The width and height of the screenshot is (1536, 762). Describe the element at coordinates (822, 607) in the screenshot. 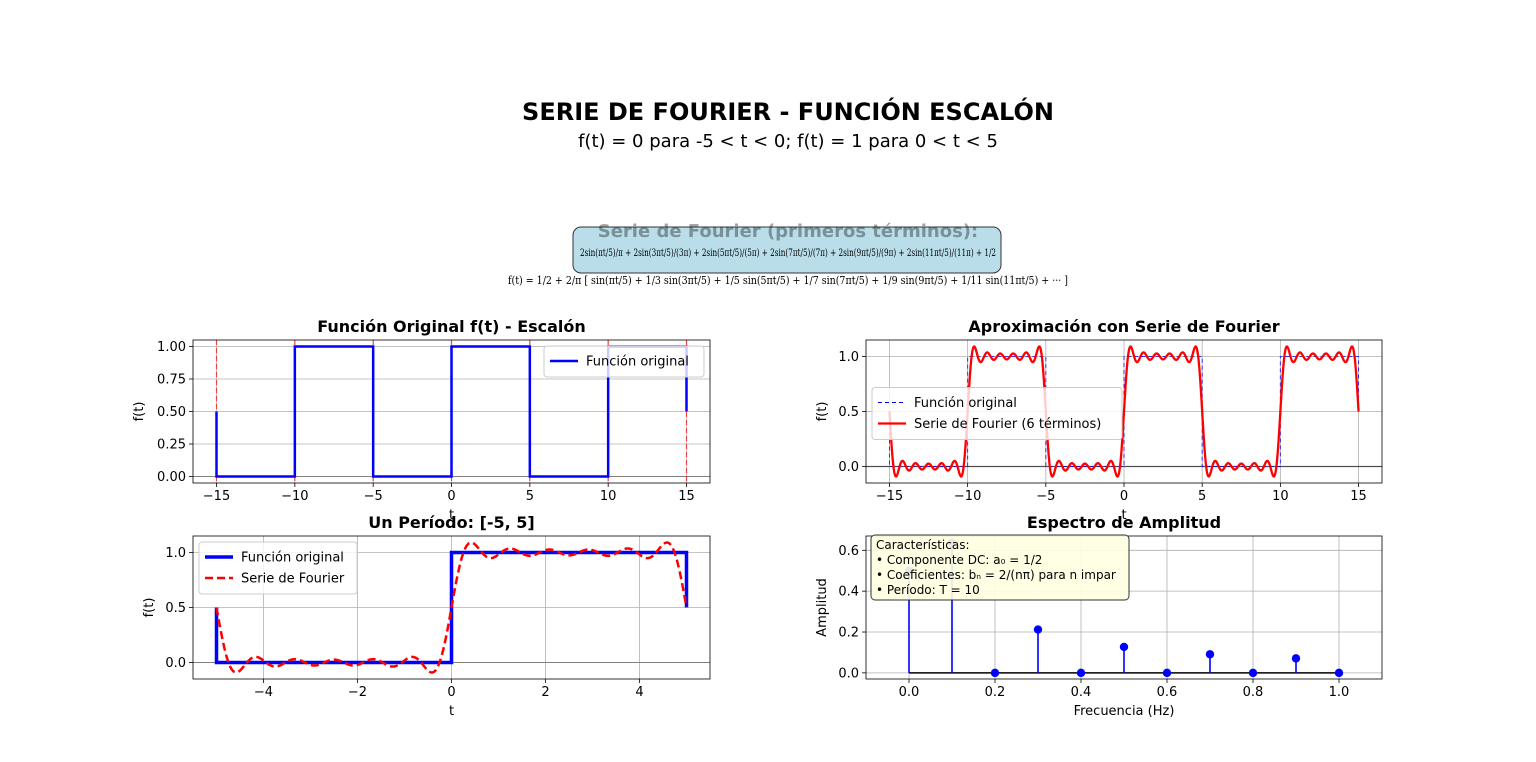

I see `y-axis-label: Amplitud` at that location.